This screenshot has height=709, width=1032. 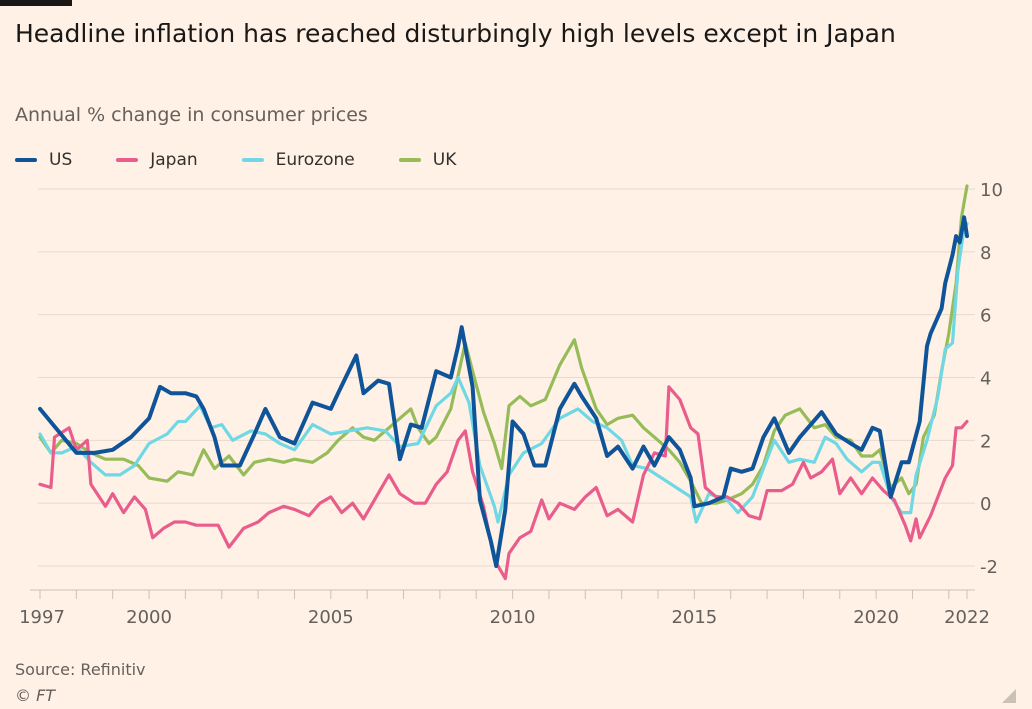 I want to click on ft-brand-bar, so click(x=36, y=3).